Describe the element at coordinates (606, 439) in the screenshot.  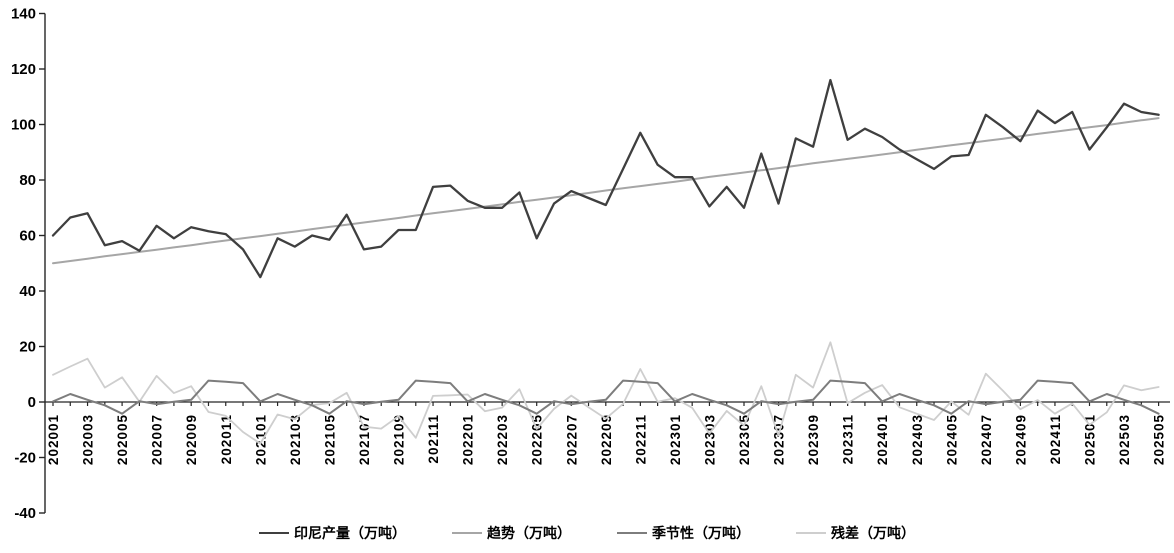
I see `x-tick-label: 202209` at that location.